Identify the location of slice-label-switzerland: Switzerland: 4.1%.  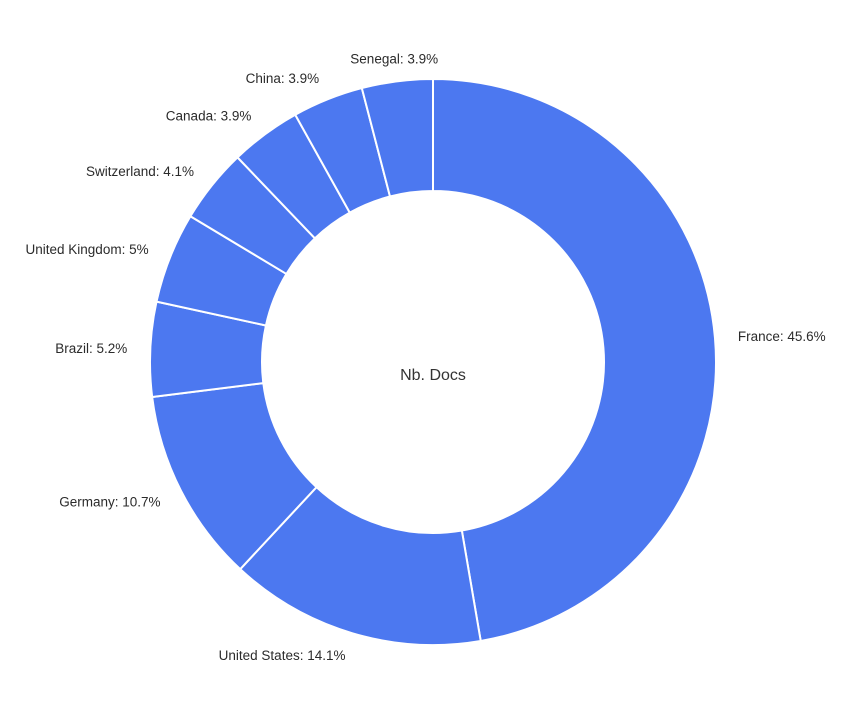
(140, 171).